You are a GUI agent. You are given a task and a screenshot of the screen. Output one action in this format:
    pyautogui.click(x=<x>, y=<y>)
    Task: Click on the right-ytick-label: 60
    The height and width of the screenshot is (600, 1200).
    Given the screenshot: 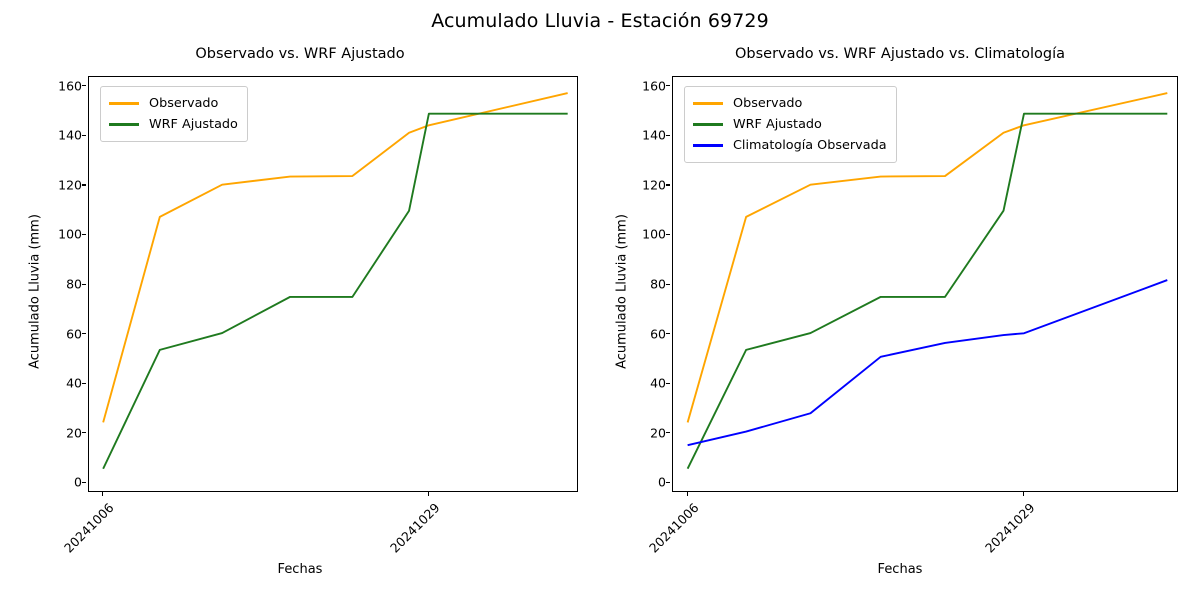 What is the action you would take?
    pyautogui.click(x=658, y=334)
    